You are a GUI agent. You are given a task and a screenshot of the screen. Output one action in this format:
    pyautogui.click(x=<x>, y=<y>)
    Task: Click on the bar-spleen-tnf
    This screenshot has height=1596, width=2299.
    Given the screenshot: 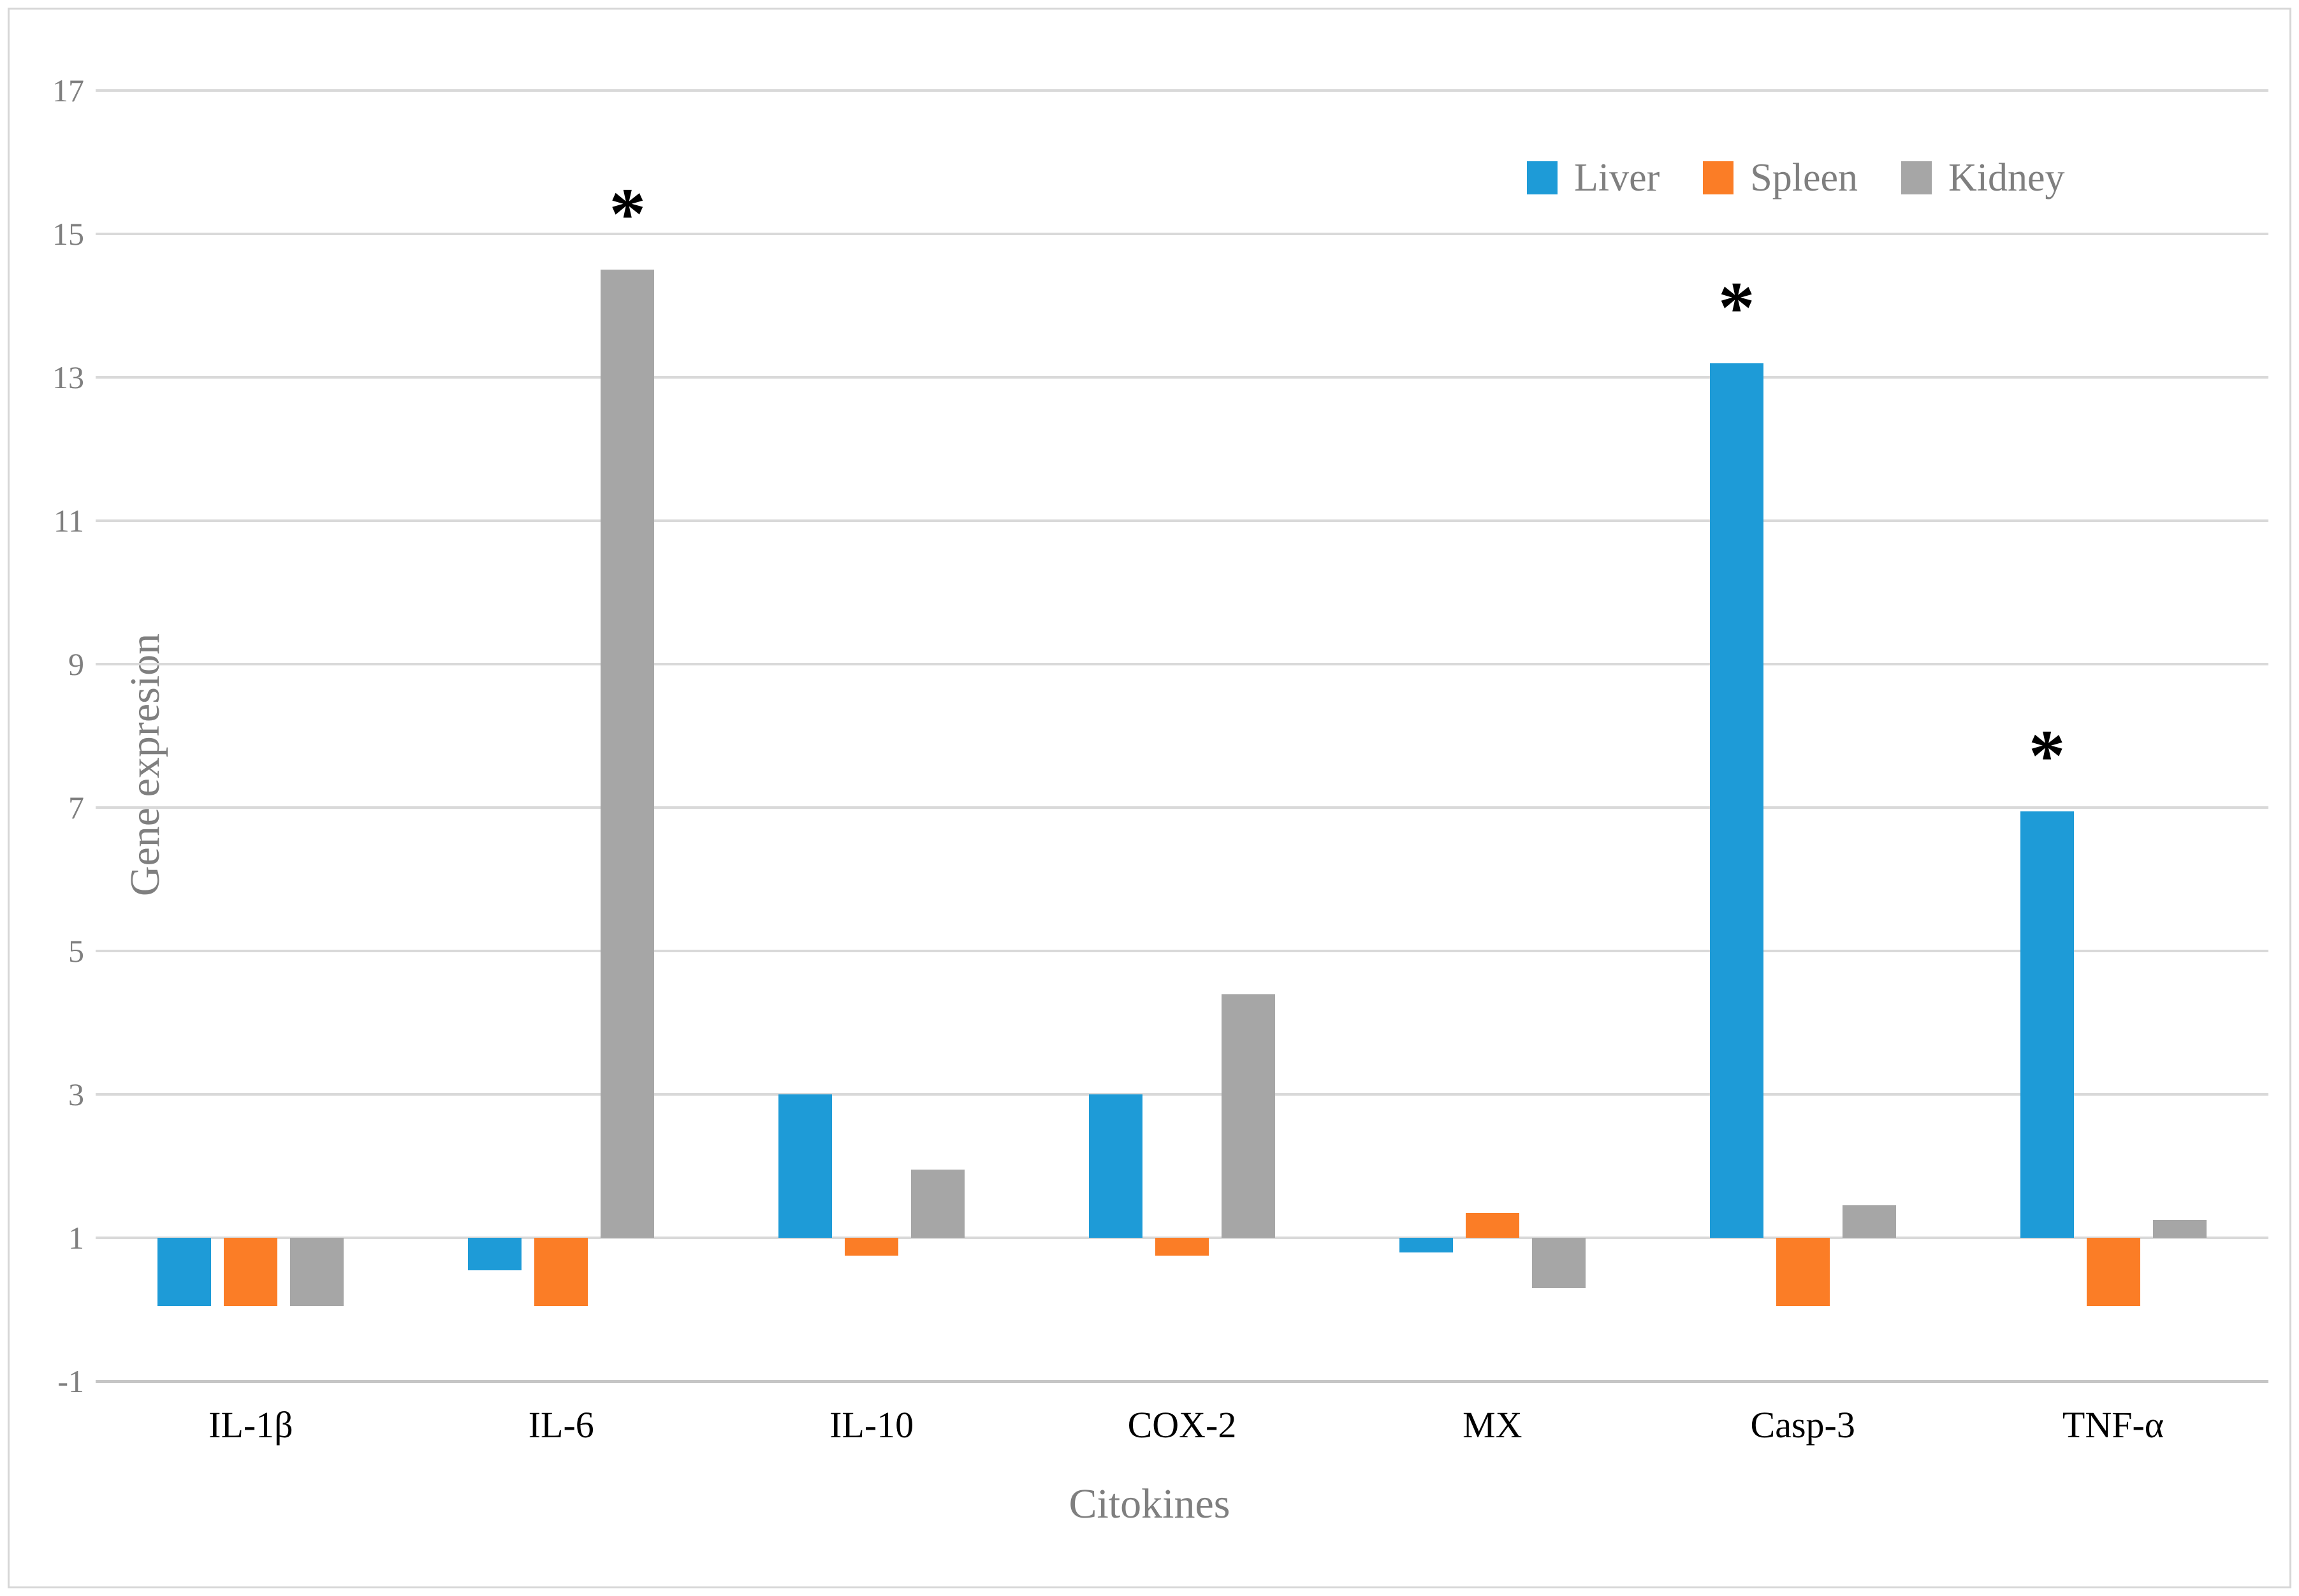 What is the action you would take?
    pyautogui.click(x=2113, y=1272)
    